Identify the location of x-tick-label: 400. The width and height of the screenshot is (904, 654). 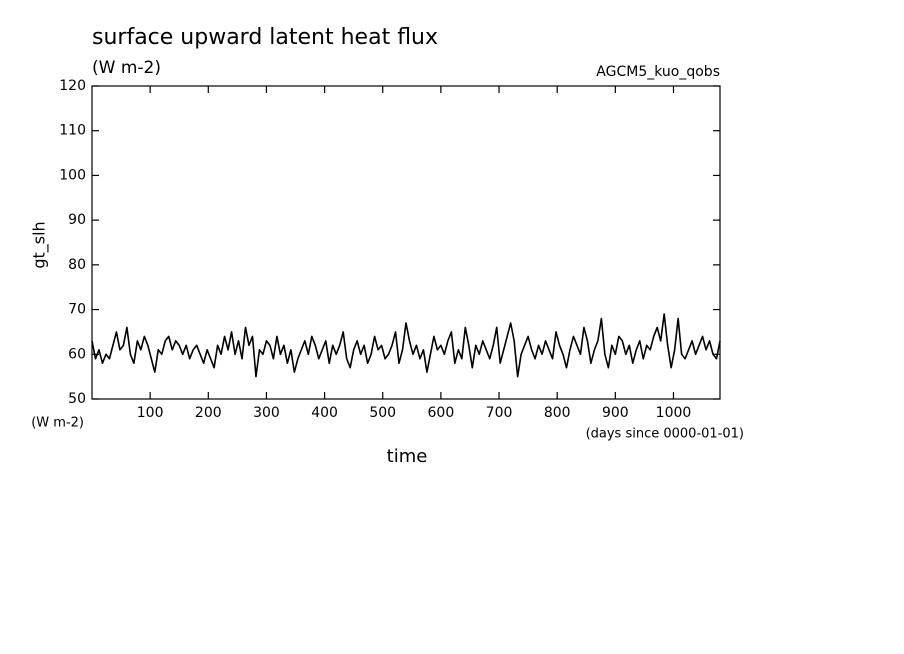
(324, 413).